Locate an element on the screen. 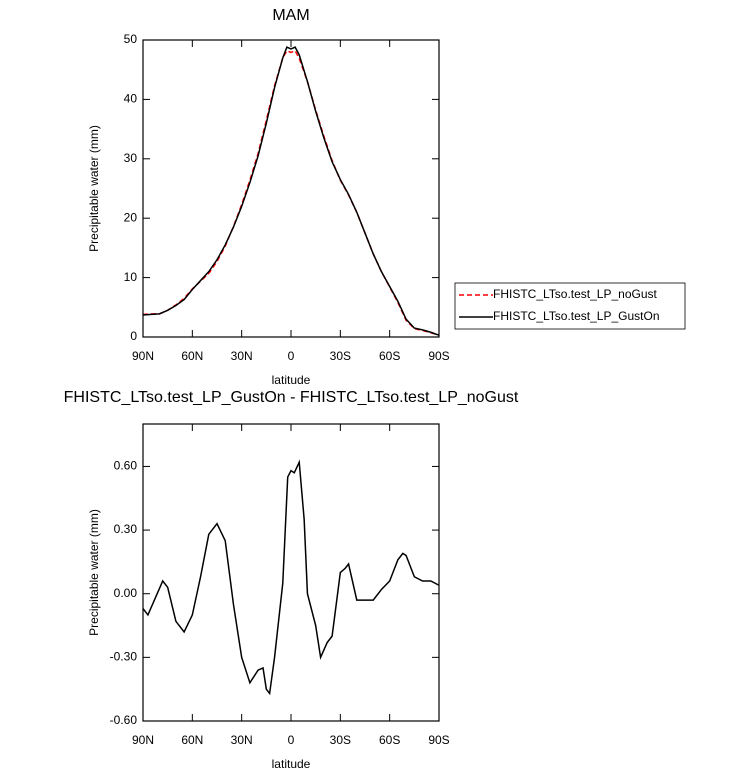 The width and height of the screenshot is (732, 775). data-line is located at coordinates (291, 577).